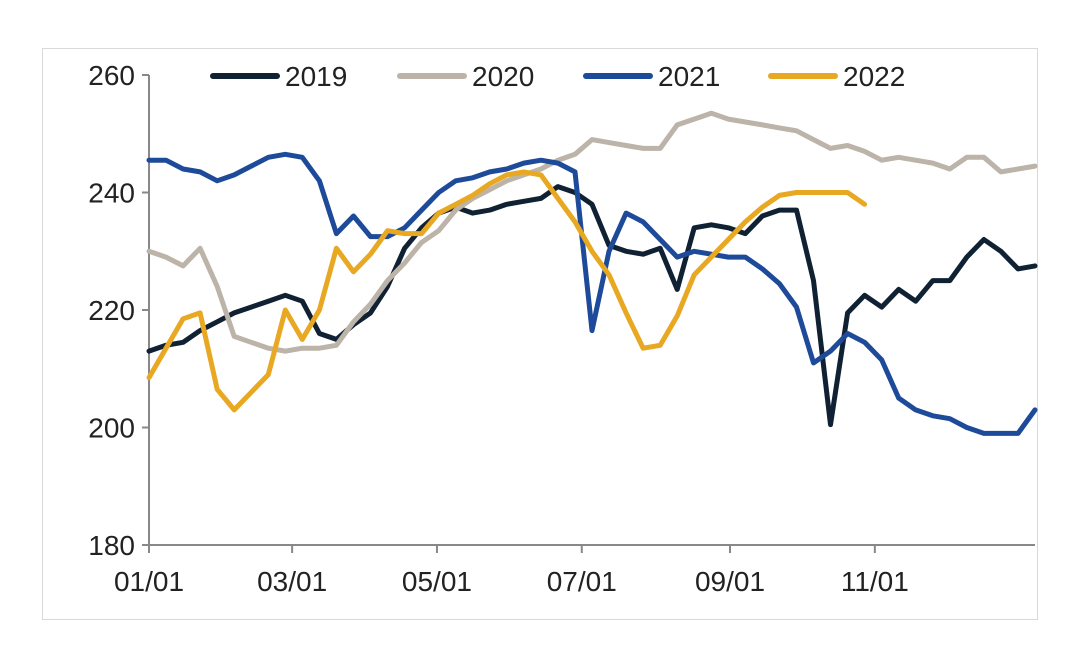 This screenshot has height=655, width=1080. I want to click on x-tick-label: 05/01, so click(437, 581).